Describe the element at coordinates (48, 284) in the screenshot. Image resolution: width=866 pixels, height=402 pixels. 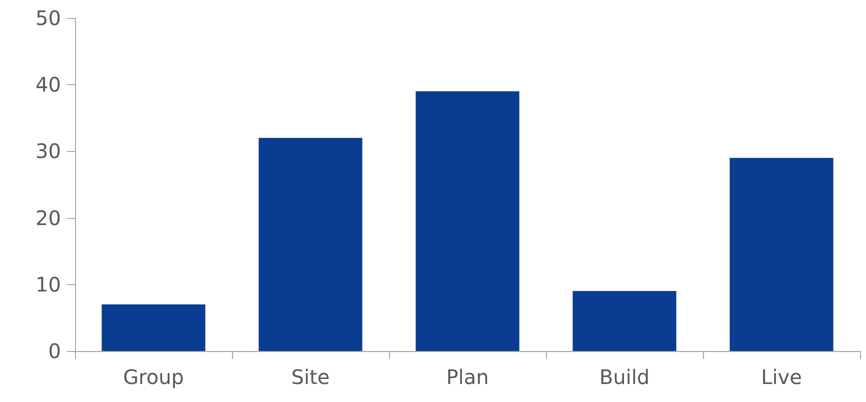
I see `y-tick-label: 10` at that location.